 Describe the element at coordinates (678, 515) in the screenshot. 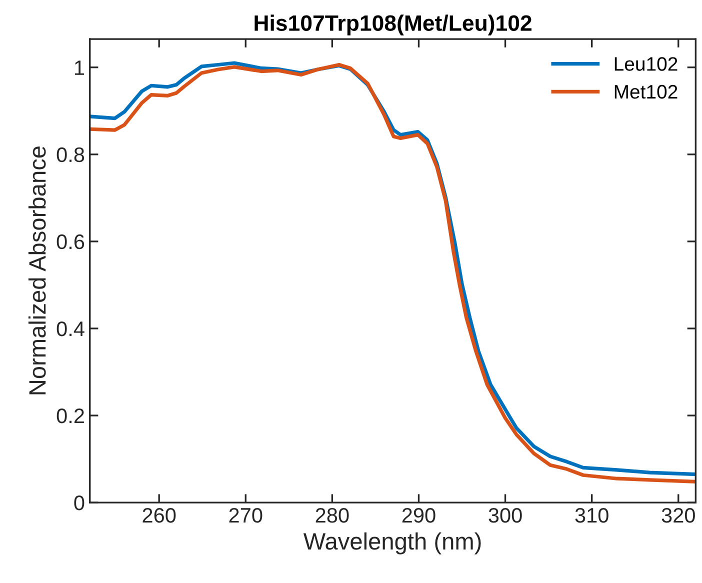

I see `x-tick-label: 320` at that location.